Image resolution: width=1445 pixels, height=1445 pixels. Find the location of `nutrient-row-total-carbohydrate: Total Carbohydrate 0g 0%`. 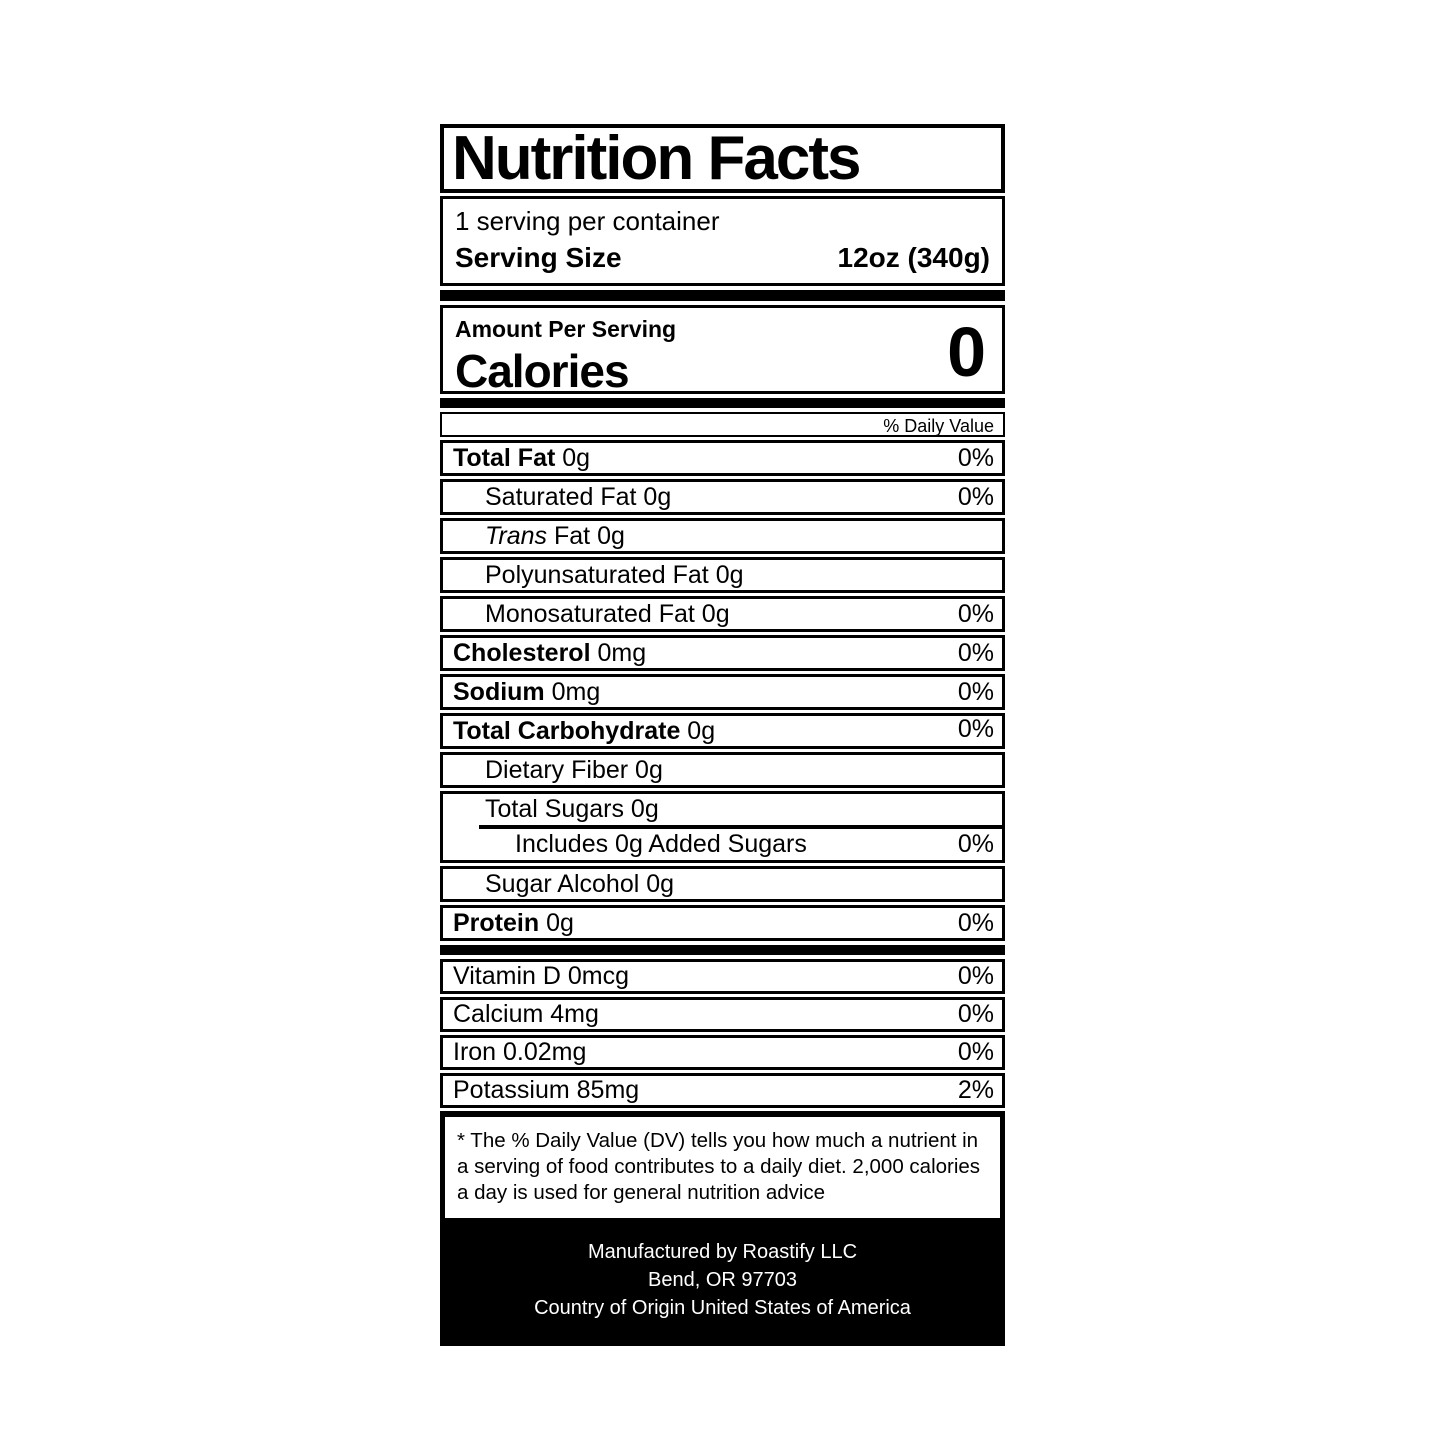

nutrient-row-total-carbohydrate: Total Carbohydrate 0g 0% is located at coordinates (722, 731).